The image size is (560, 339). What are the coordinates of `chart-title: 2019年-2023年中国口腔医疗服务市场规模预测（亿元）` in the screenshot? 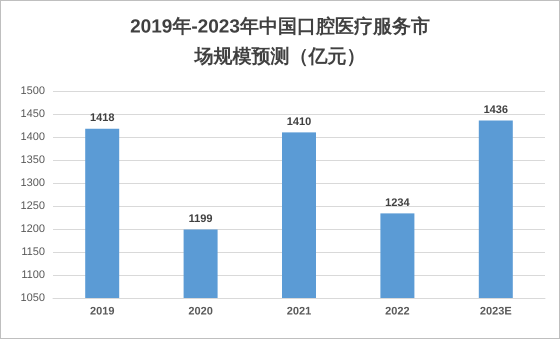 It's located at (280, 42).